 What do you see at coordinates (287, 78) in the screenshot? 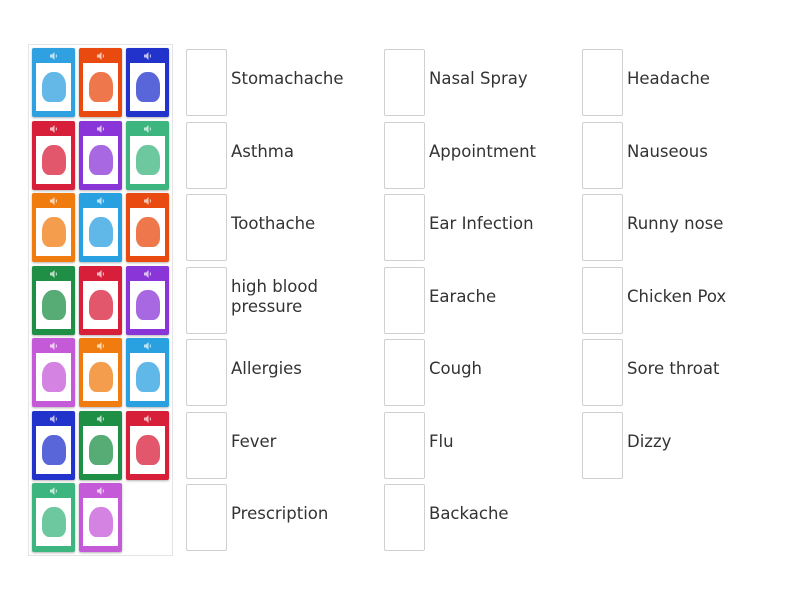
I see `term-label: Stomachache` at bounding box center [287, 78].